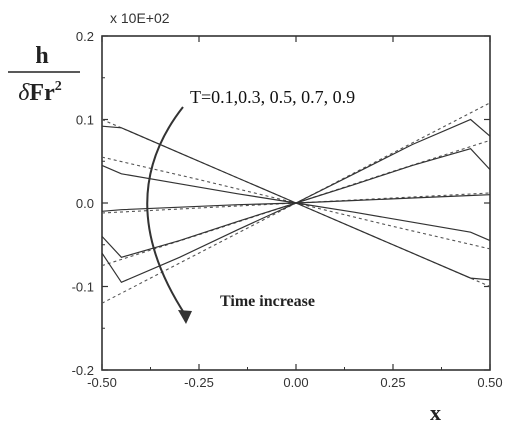  Describe the element at coordinates (272, 97) in the screenshot. I see `time-values-annotation: T=0.1,0.3, 0.5, 0.7, 0.9` at that location.